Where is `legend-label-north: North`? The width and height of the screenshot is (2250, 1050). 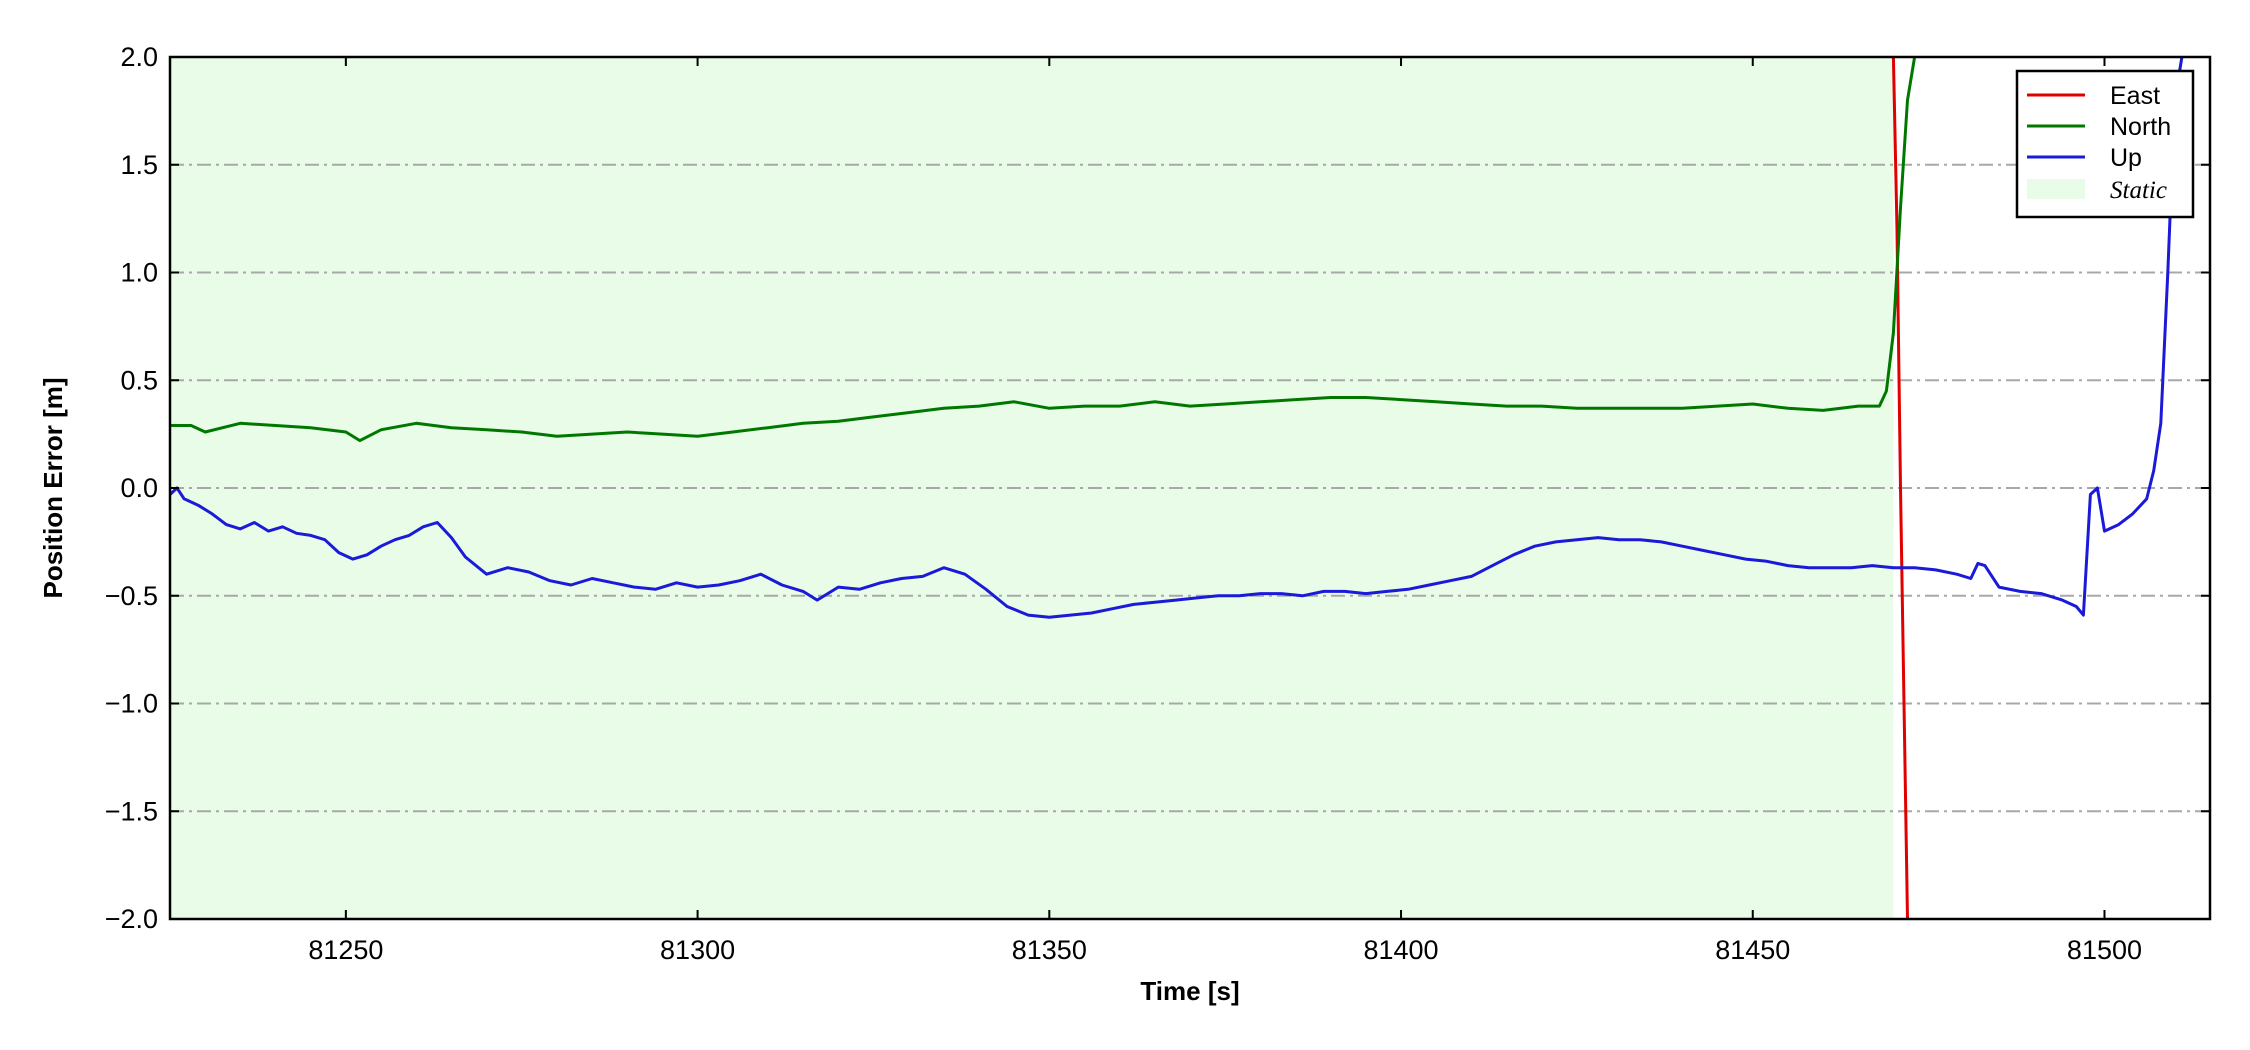
legend-label-north: North is located at coordinates (2140, 127).